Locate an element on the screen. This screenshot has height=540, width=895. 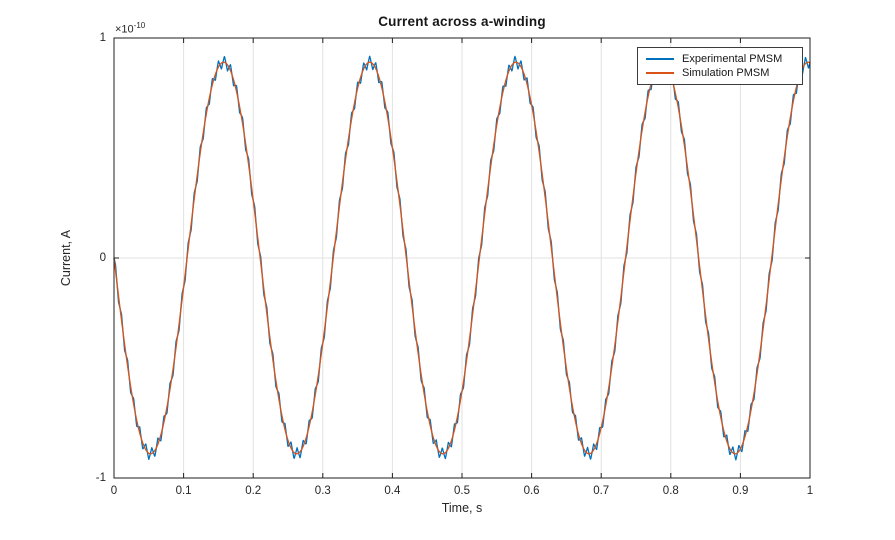
x-tick-label: 1 is located at coordinates (810, 491).